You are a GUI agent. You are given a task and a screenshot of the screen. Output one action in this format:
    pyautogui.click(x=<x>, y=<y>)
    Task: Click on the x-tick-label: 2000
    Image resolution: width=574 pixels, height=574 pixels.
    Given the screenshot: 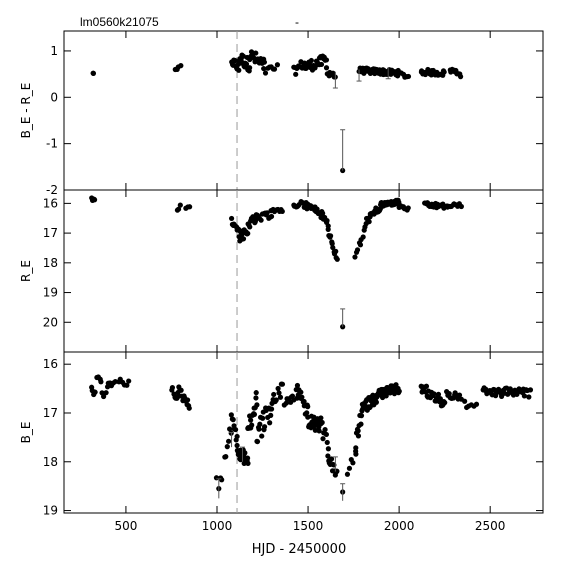 What is the action you would take?
    pyautogui.click(x=399, y=526)
    